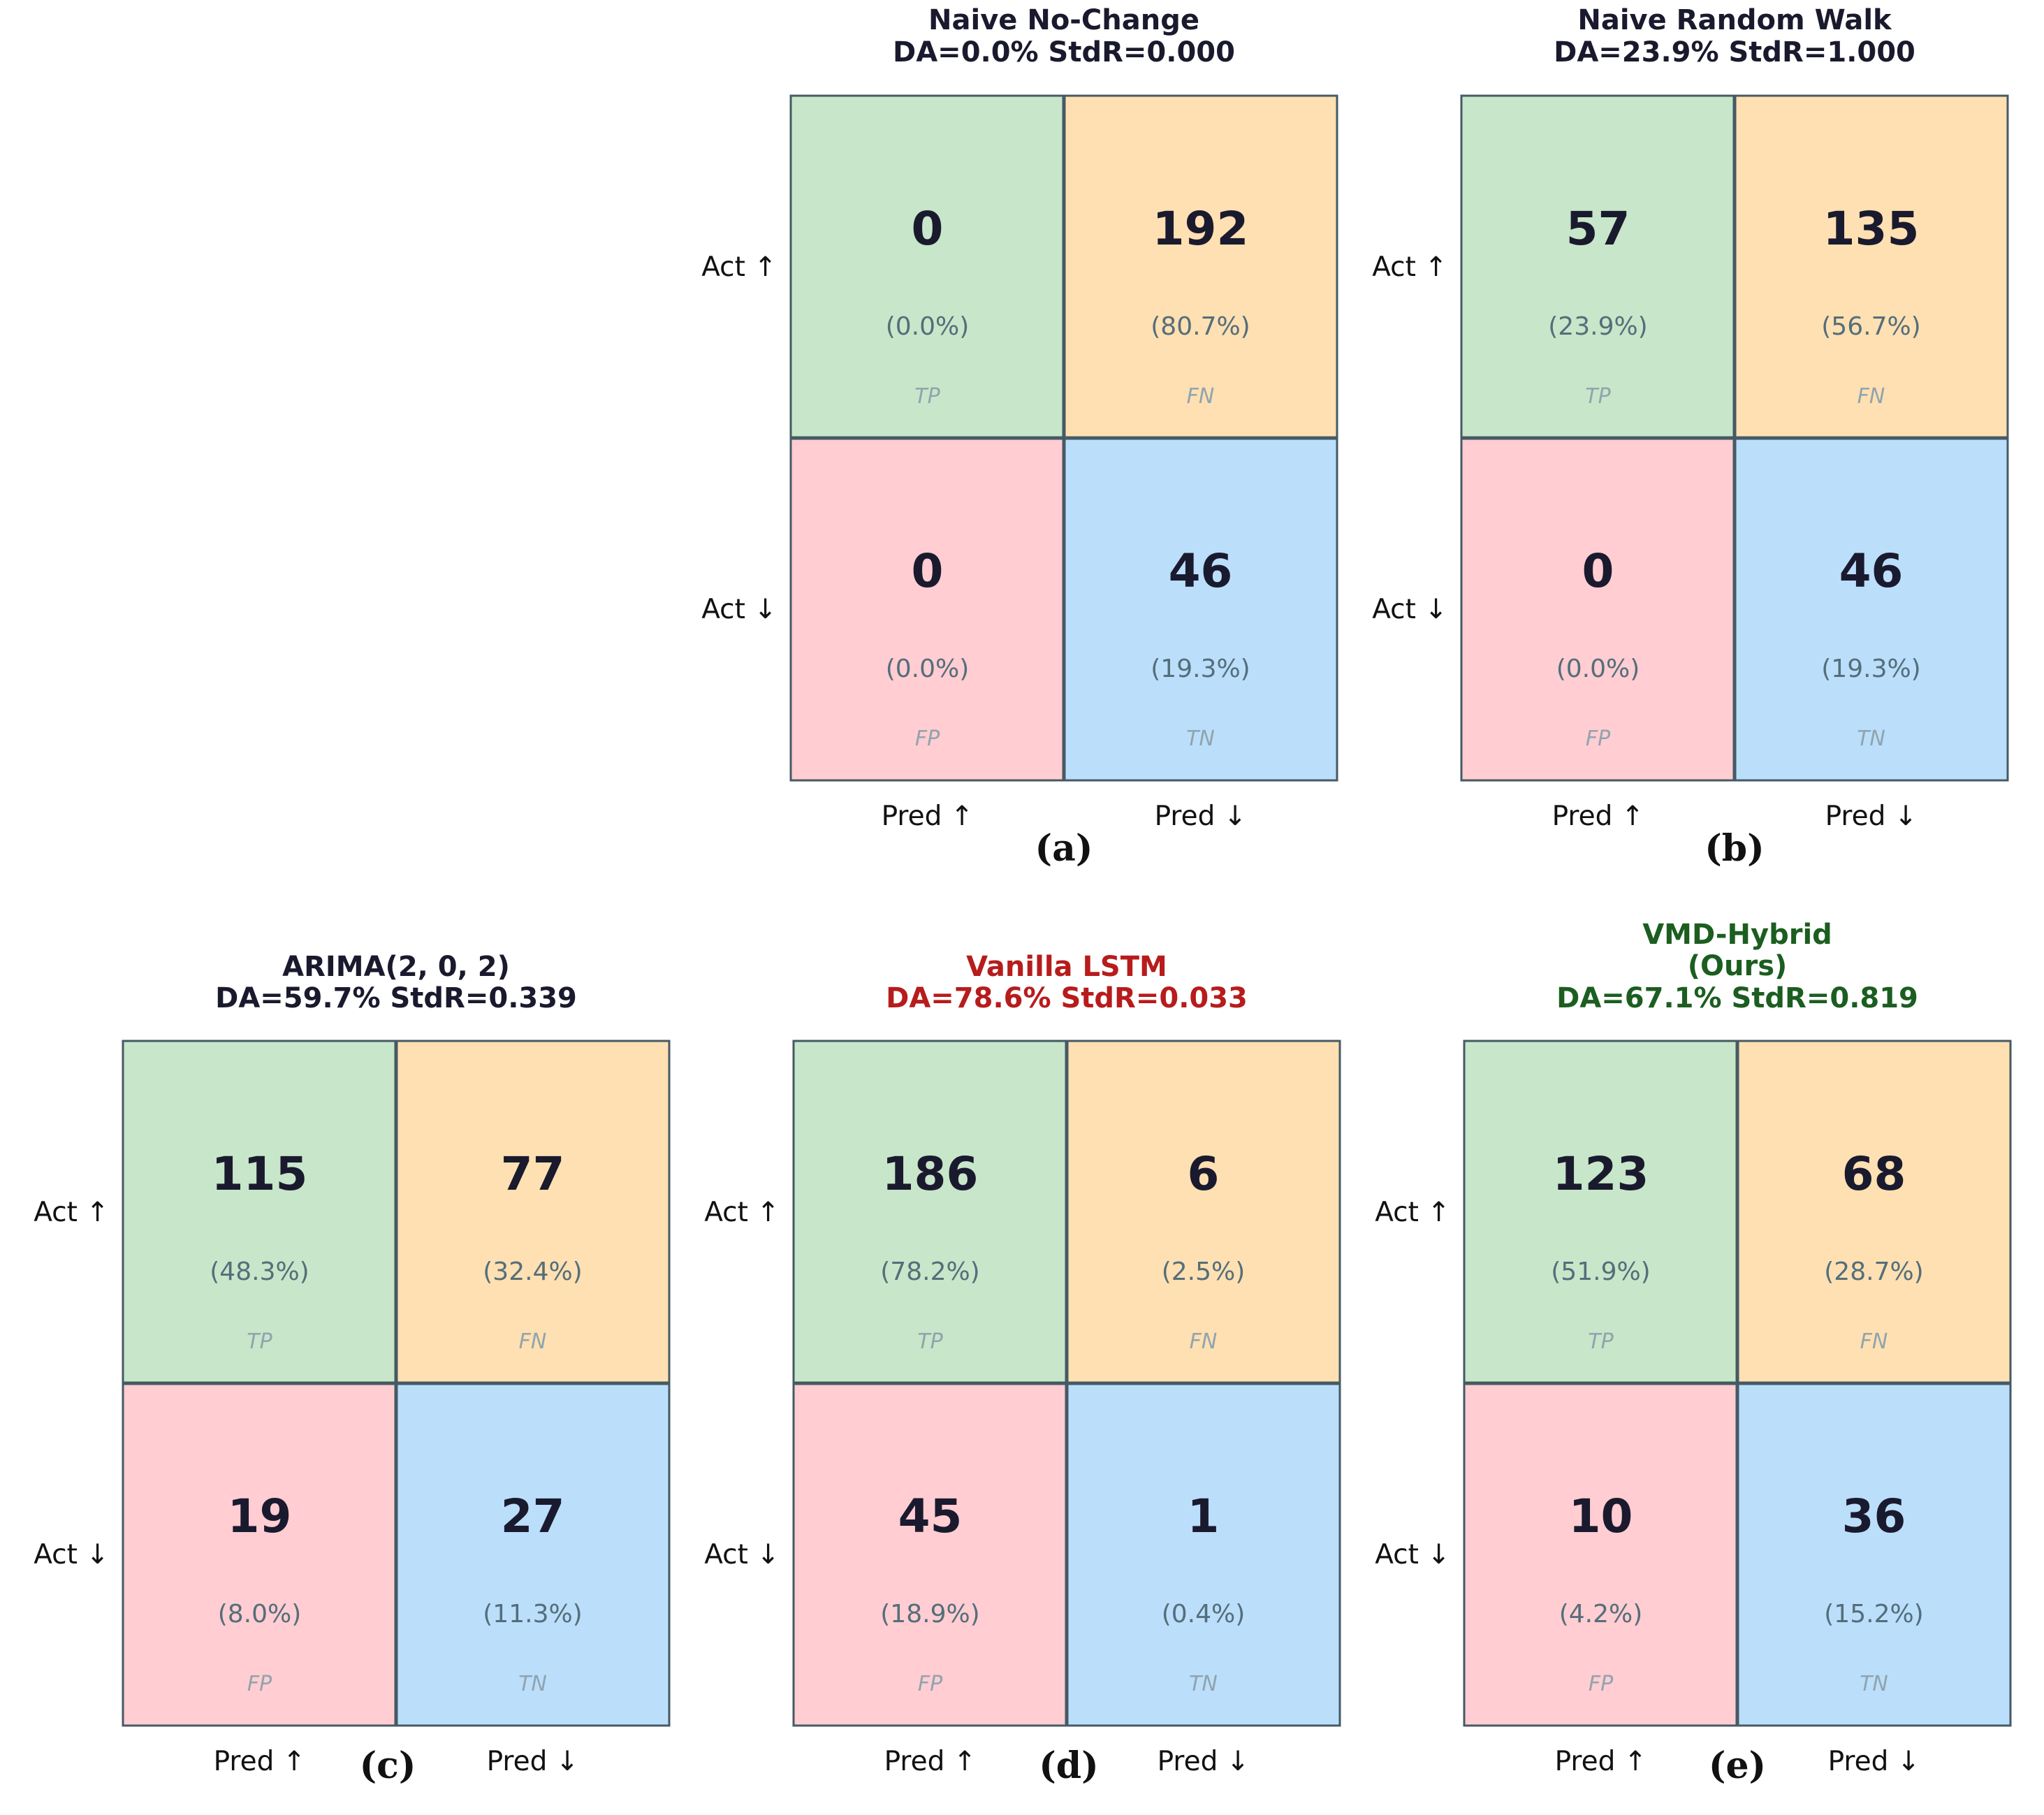  Describe the element at coordinates (1064, 848) in the screenshot. I see `panel-label: (a)` at that location.